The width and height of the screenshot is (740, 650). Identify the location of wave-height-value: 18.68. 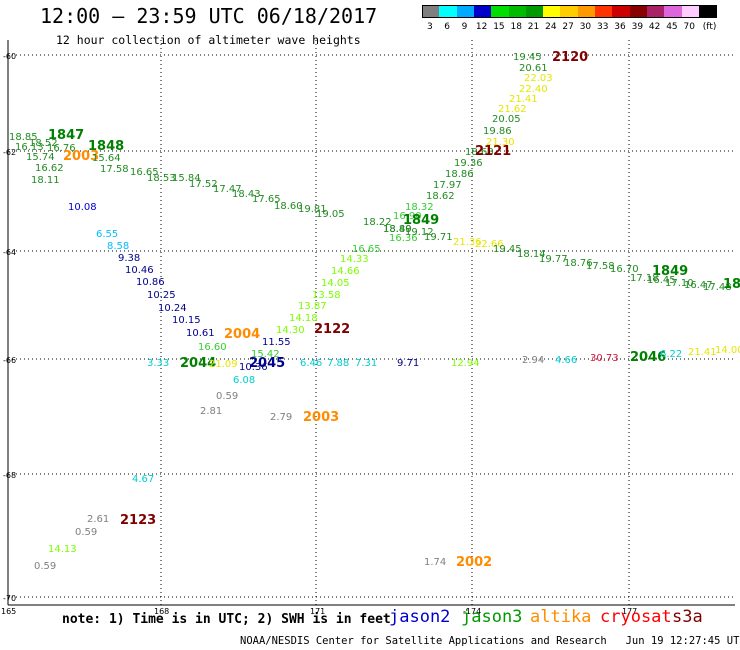
(479, 152).